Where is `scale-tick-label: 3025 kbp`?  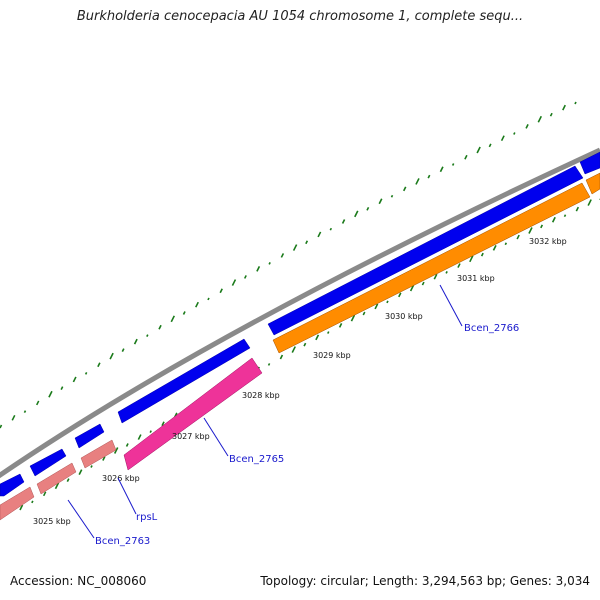 scale-tick-label: 3025 kbp is located at coordinates (52, 521).